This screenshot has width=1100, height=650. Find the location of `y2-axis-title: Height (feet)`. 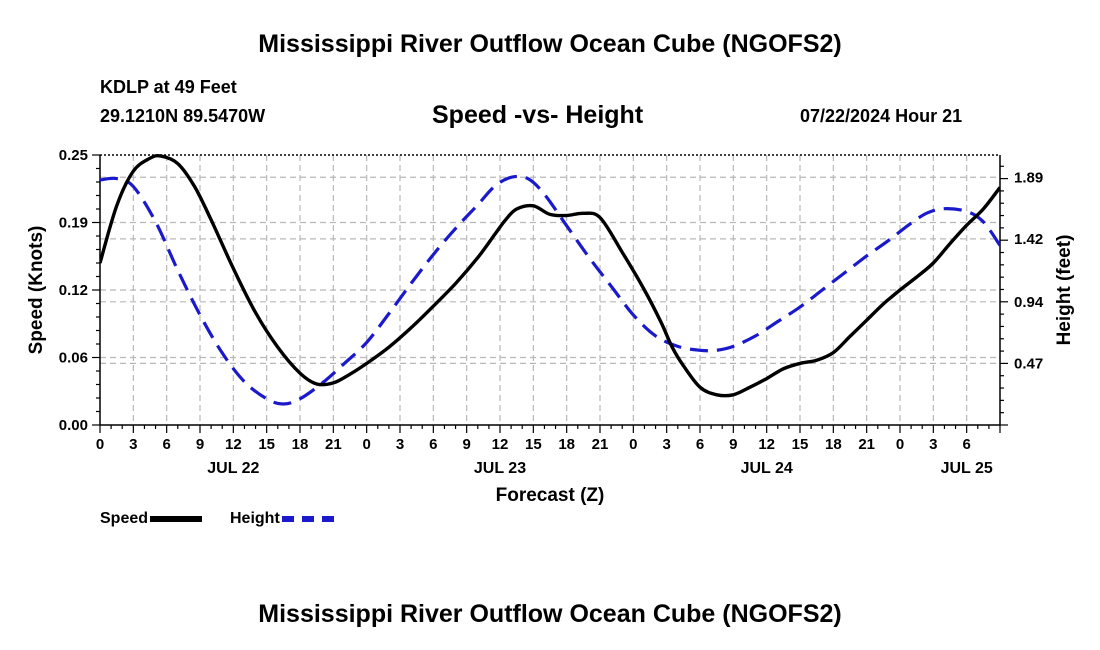

y2-axis-title: Height (feet) is located at coordinates (1064, 290).